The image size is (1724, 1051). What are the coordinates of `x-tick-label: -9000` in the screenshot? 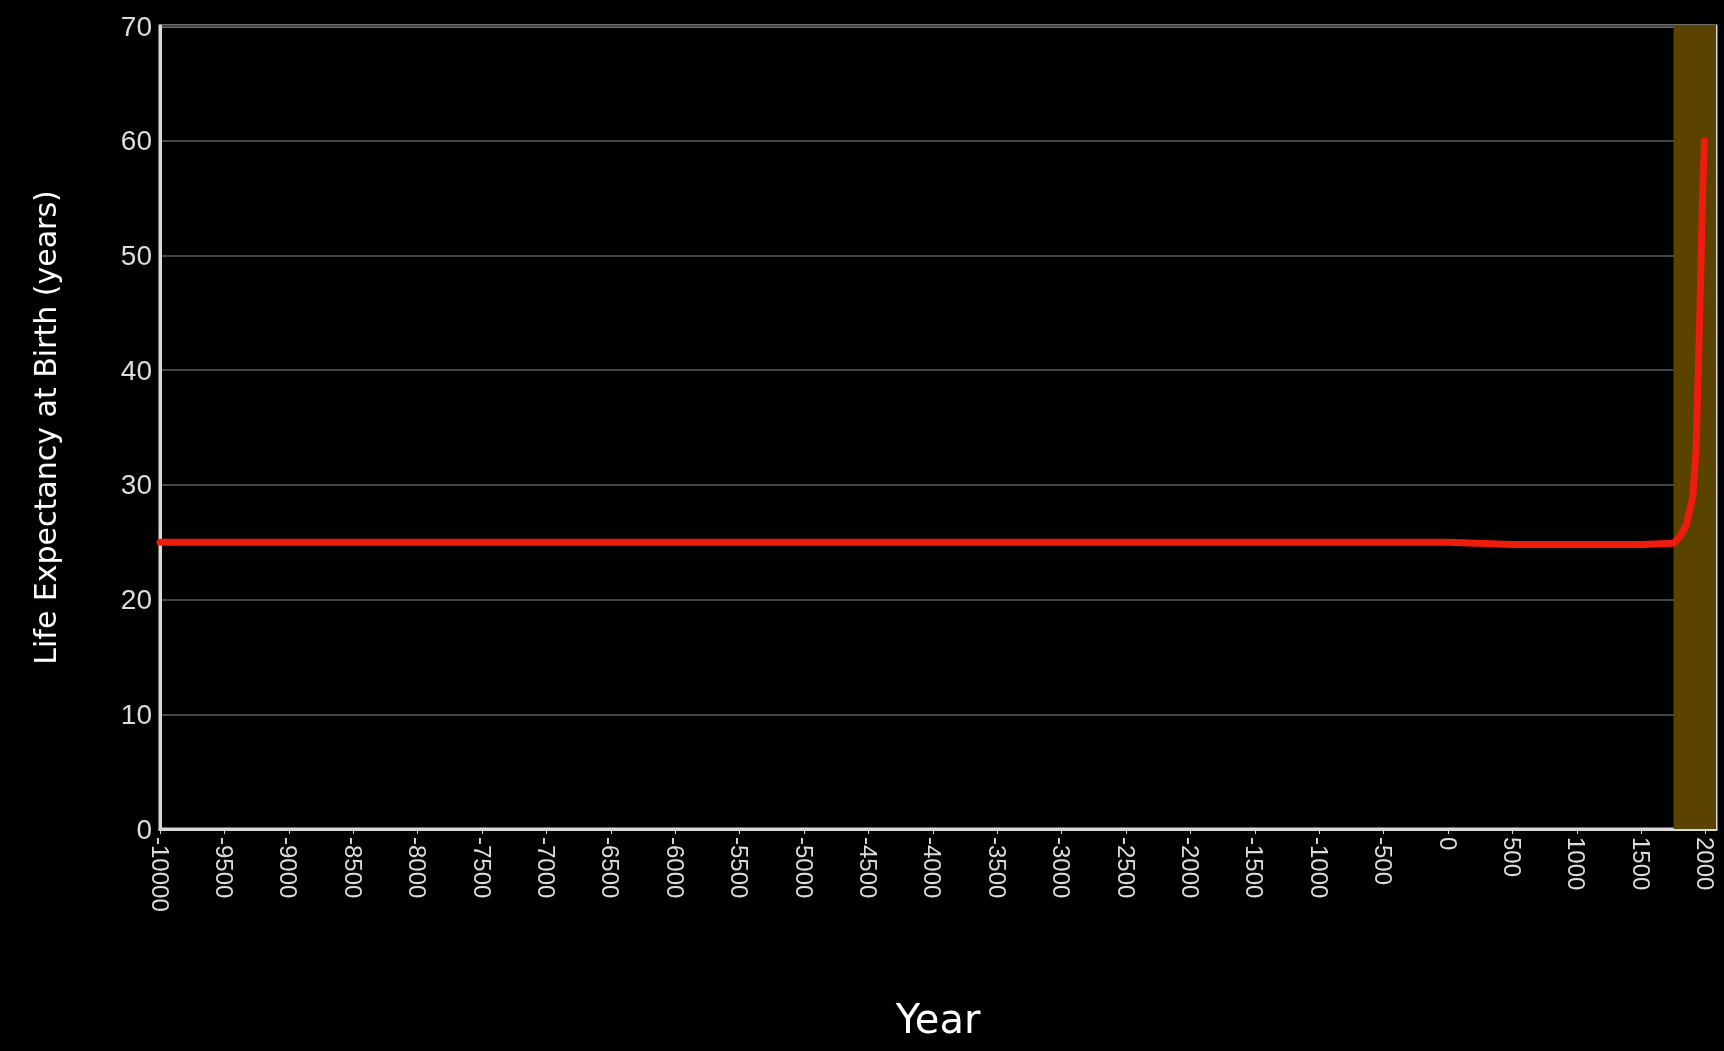 It's located at (289, 868).